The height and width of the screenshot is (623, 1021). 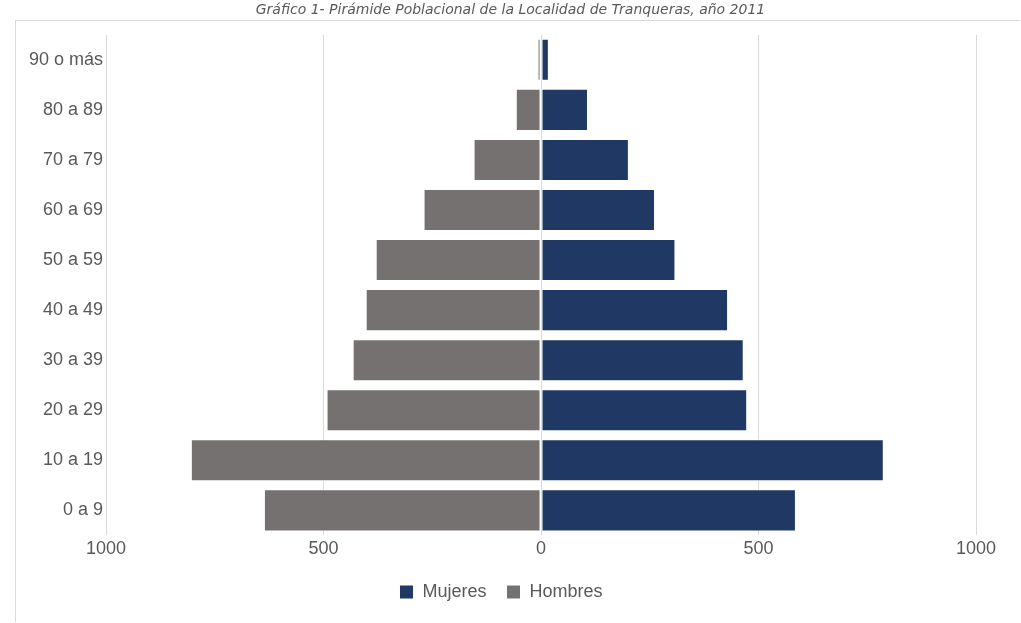 I want to click on y-tick-label: 20 a 29, so click(x=73, y=409).